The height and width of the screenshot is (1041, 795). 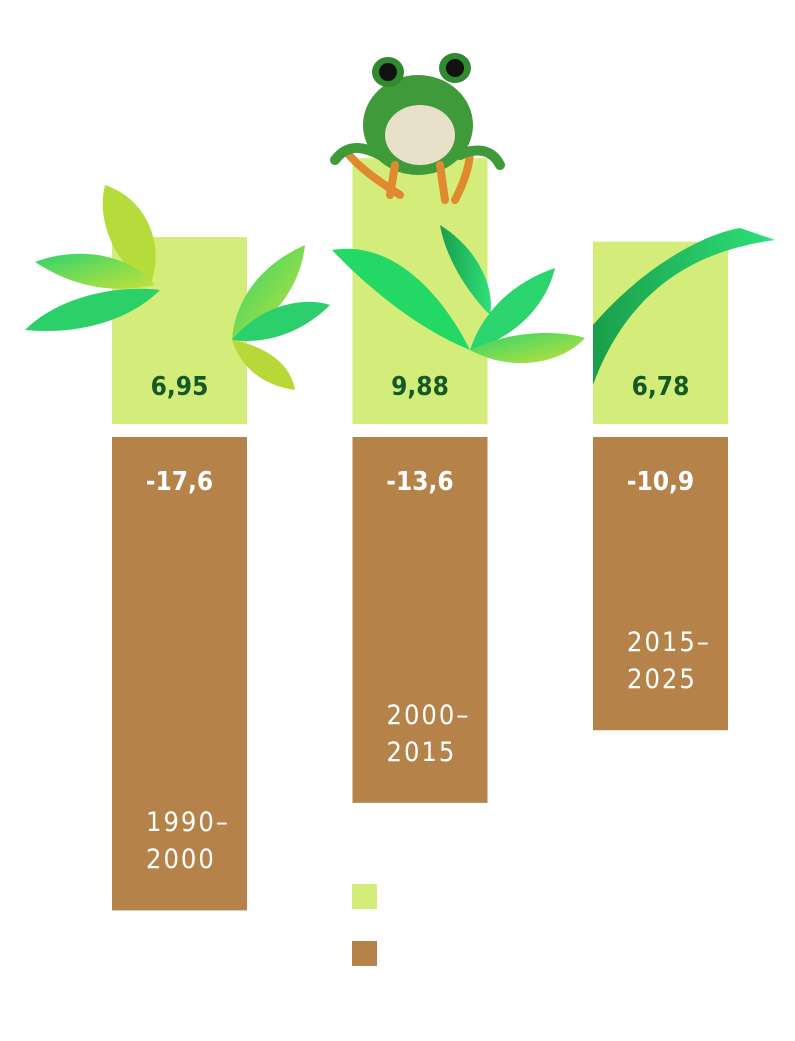 I want to click on value-label: -17,6, so click(x=179, y=482).